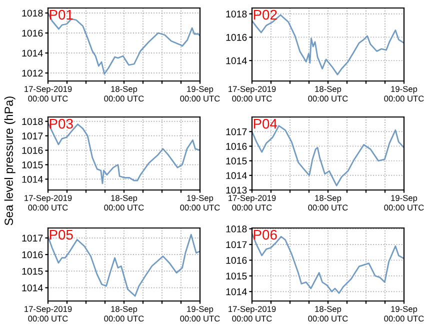 The width and height of the screenshot is (434, 327). What do you see at coordinates (265, 235) in the screenshot?
I see `chart-title: P06` at bounding box center [265, 235].